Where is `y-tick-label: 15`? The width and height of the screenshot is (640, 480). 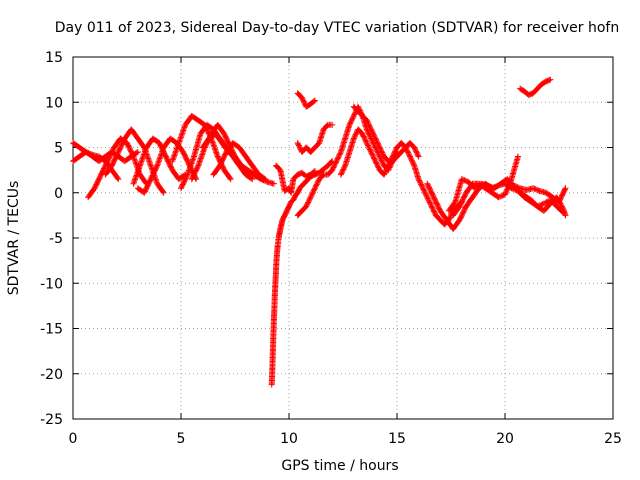
y-tick-label: 15 is located at coordinates (54, 58).